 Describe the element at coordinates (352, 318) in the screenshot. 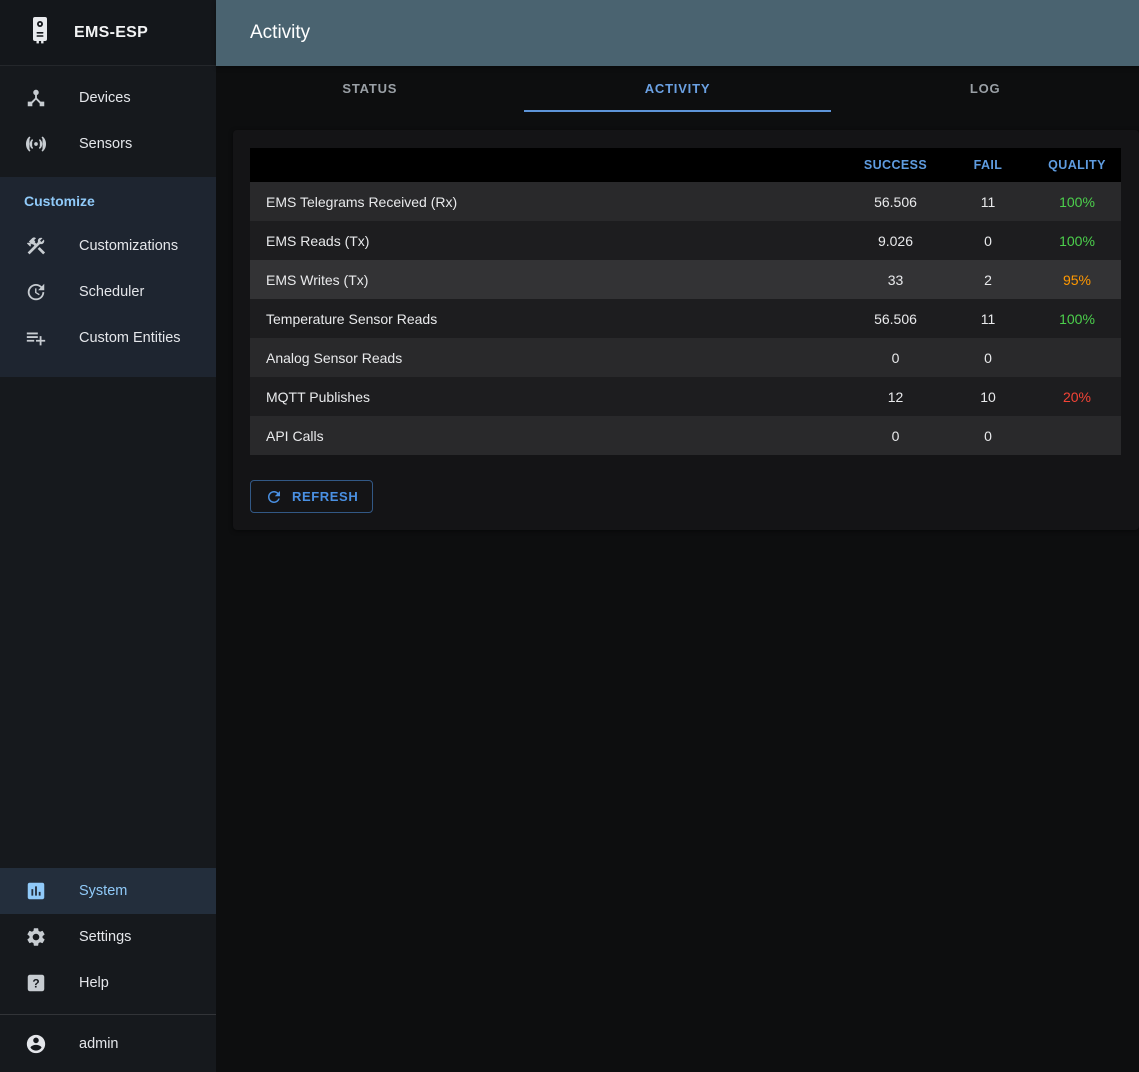

I see `metric-label: Temperature Sensor Reads` at that location.